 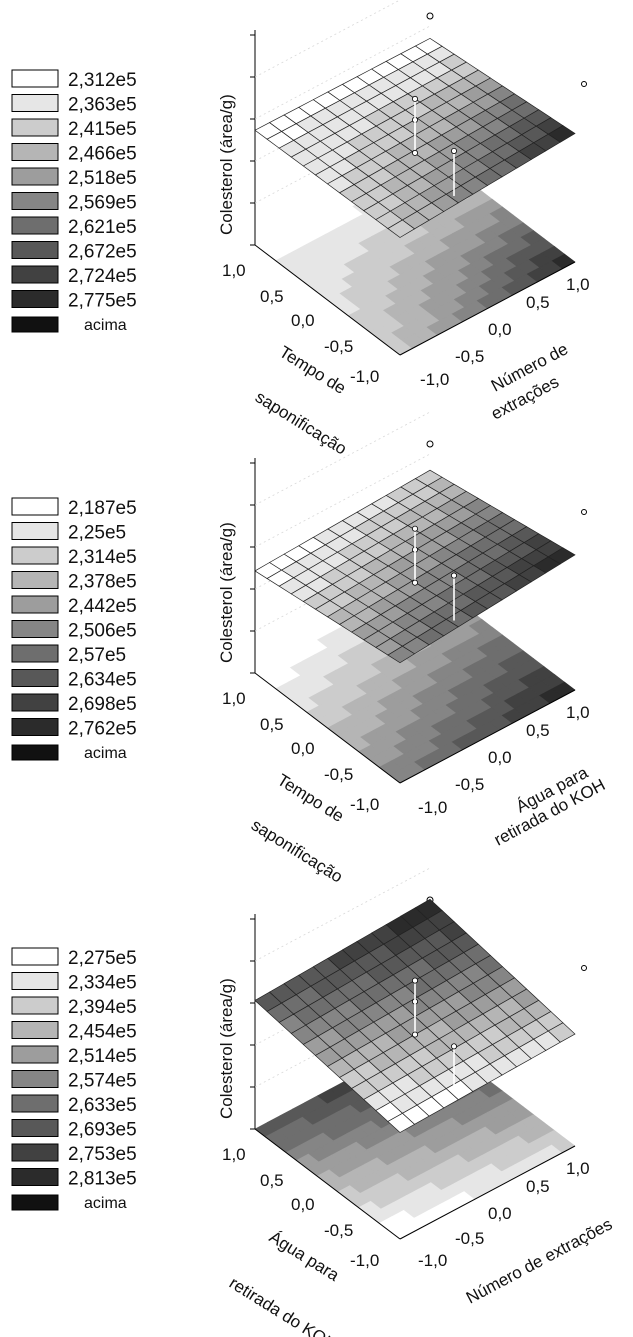 What do you see at coordinates (102, 1105) in the screenshot?
I see `legend-label: 2,633e5` at bounding box center [102, 1105].